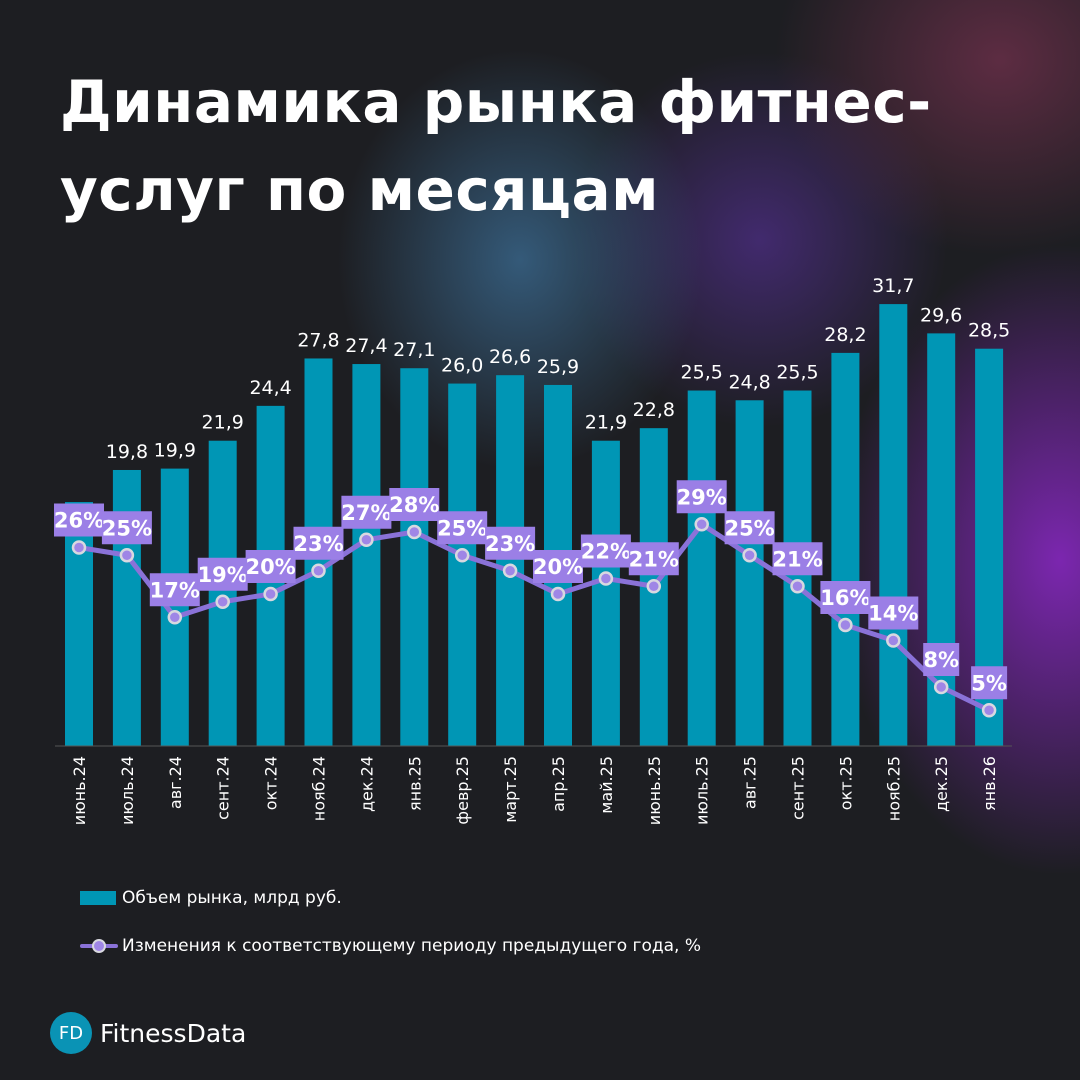  Describe the element at coordinates (750, 782) in the screenshot. I see `x-tick-label: авг.25` at that location.